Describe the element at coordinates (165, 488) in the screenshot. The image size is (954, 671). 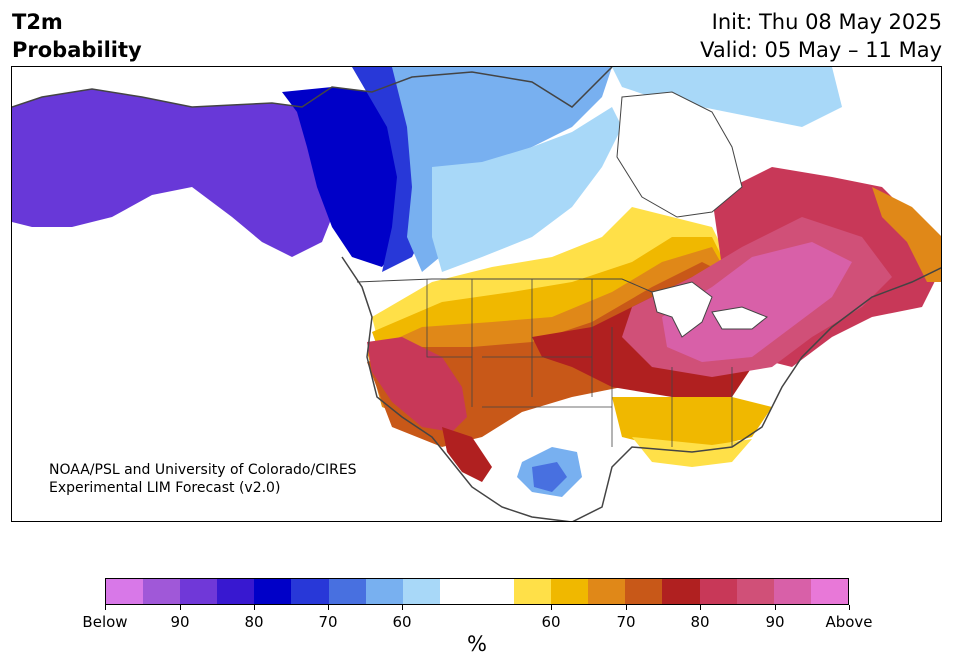
I see `credit-line-2: Experimental LIM Forecast (v2.0)` at that location.